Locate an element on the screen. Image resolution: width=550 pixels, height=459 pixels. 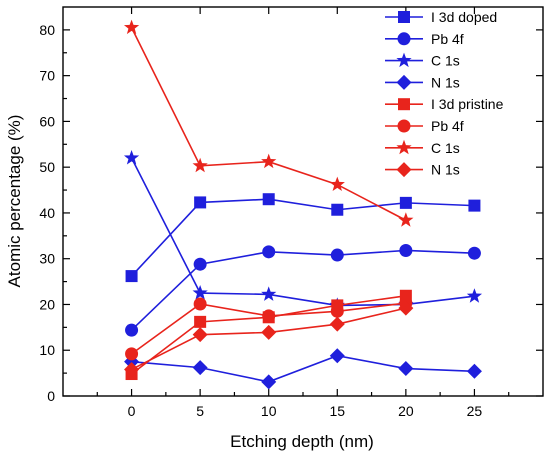
y-axis-title: Atomic percentage (%) is located at coordinates (14, 201).